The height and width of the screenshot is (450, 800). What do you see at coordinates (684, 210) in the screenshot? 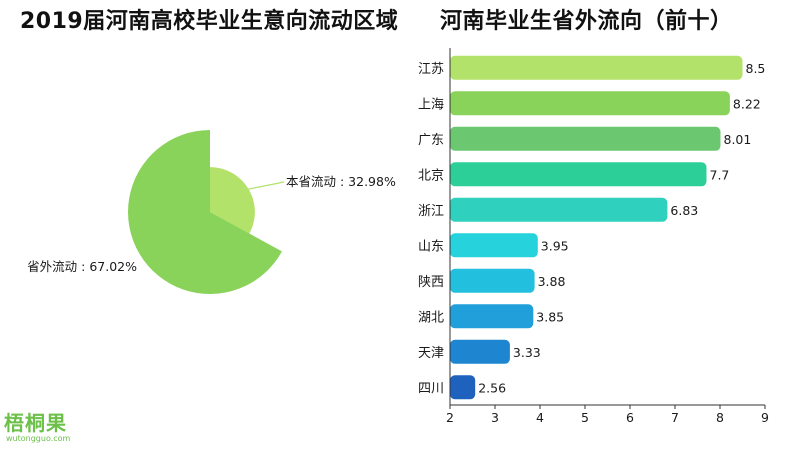
I see `data-label: 6.83` at bounding box center [684, 210].